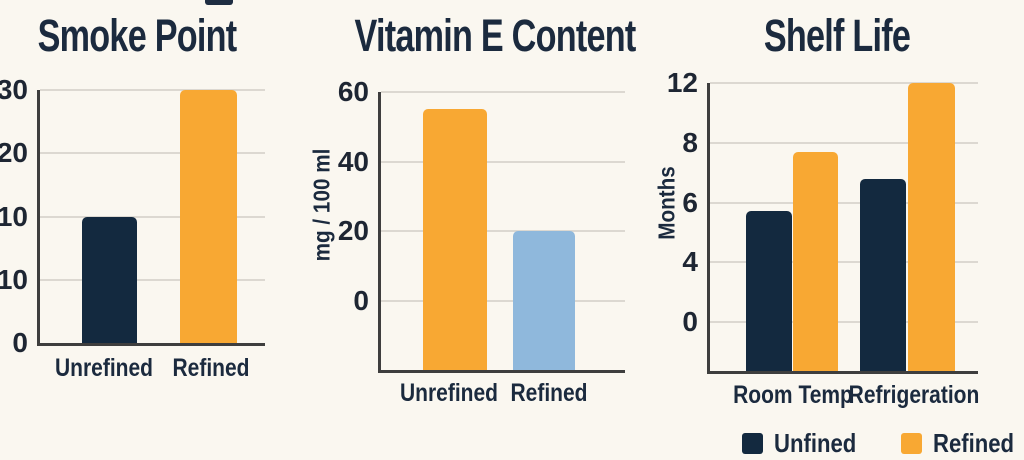 The image size is (1024, 460). Describe the element at coordinates (219, 2) in the screenshot. I see `top-edge-artifact` at that location.